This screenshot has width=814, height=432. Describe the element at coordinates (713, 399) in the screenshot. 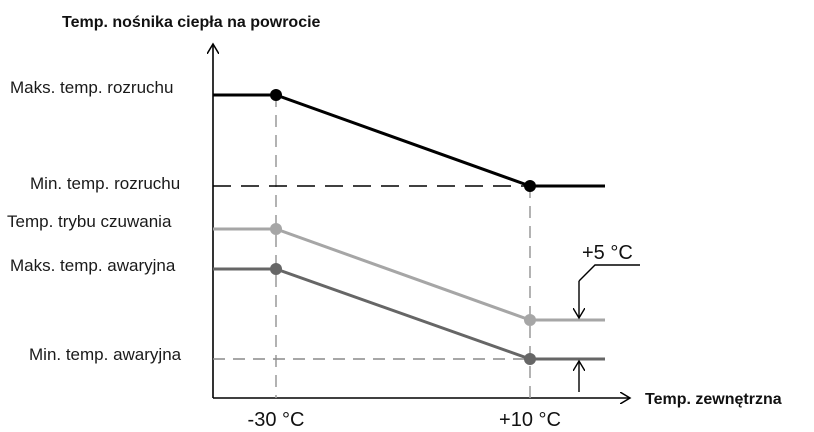

I see `x-axis-title: Temp. zewnętrzna` at that location.